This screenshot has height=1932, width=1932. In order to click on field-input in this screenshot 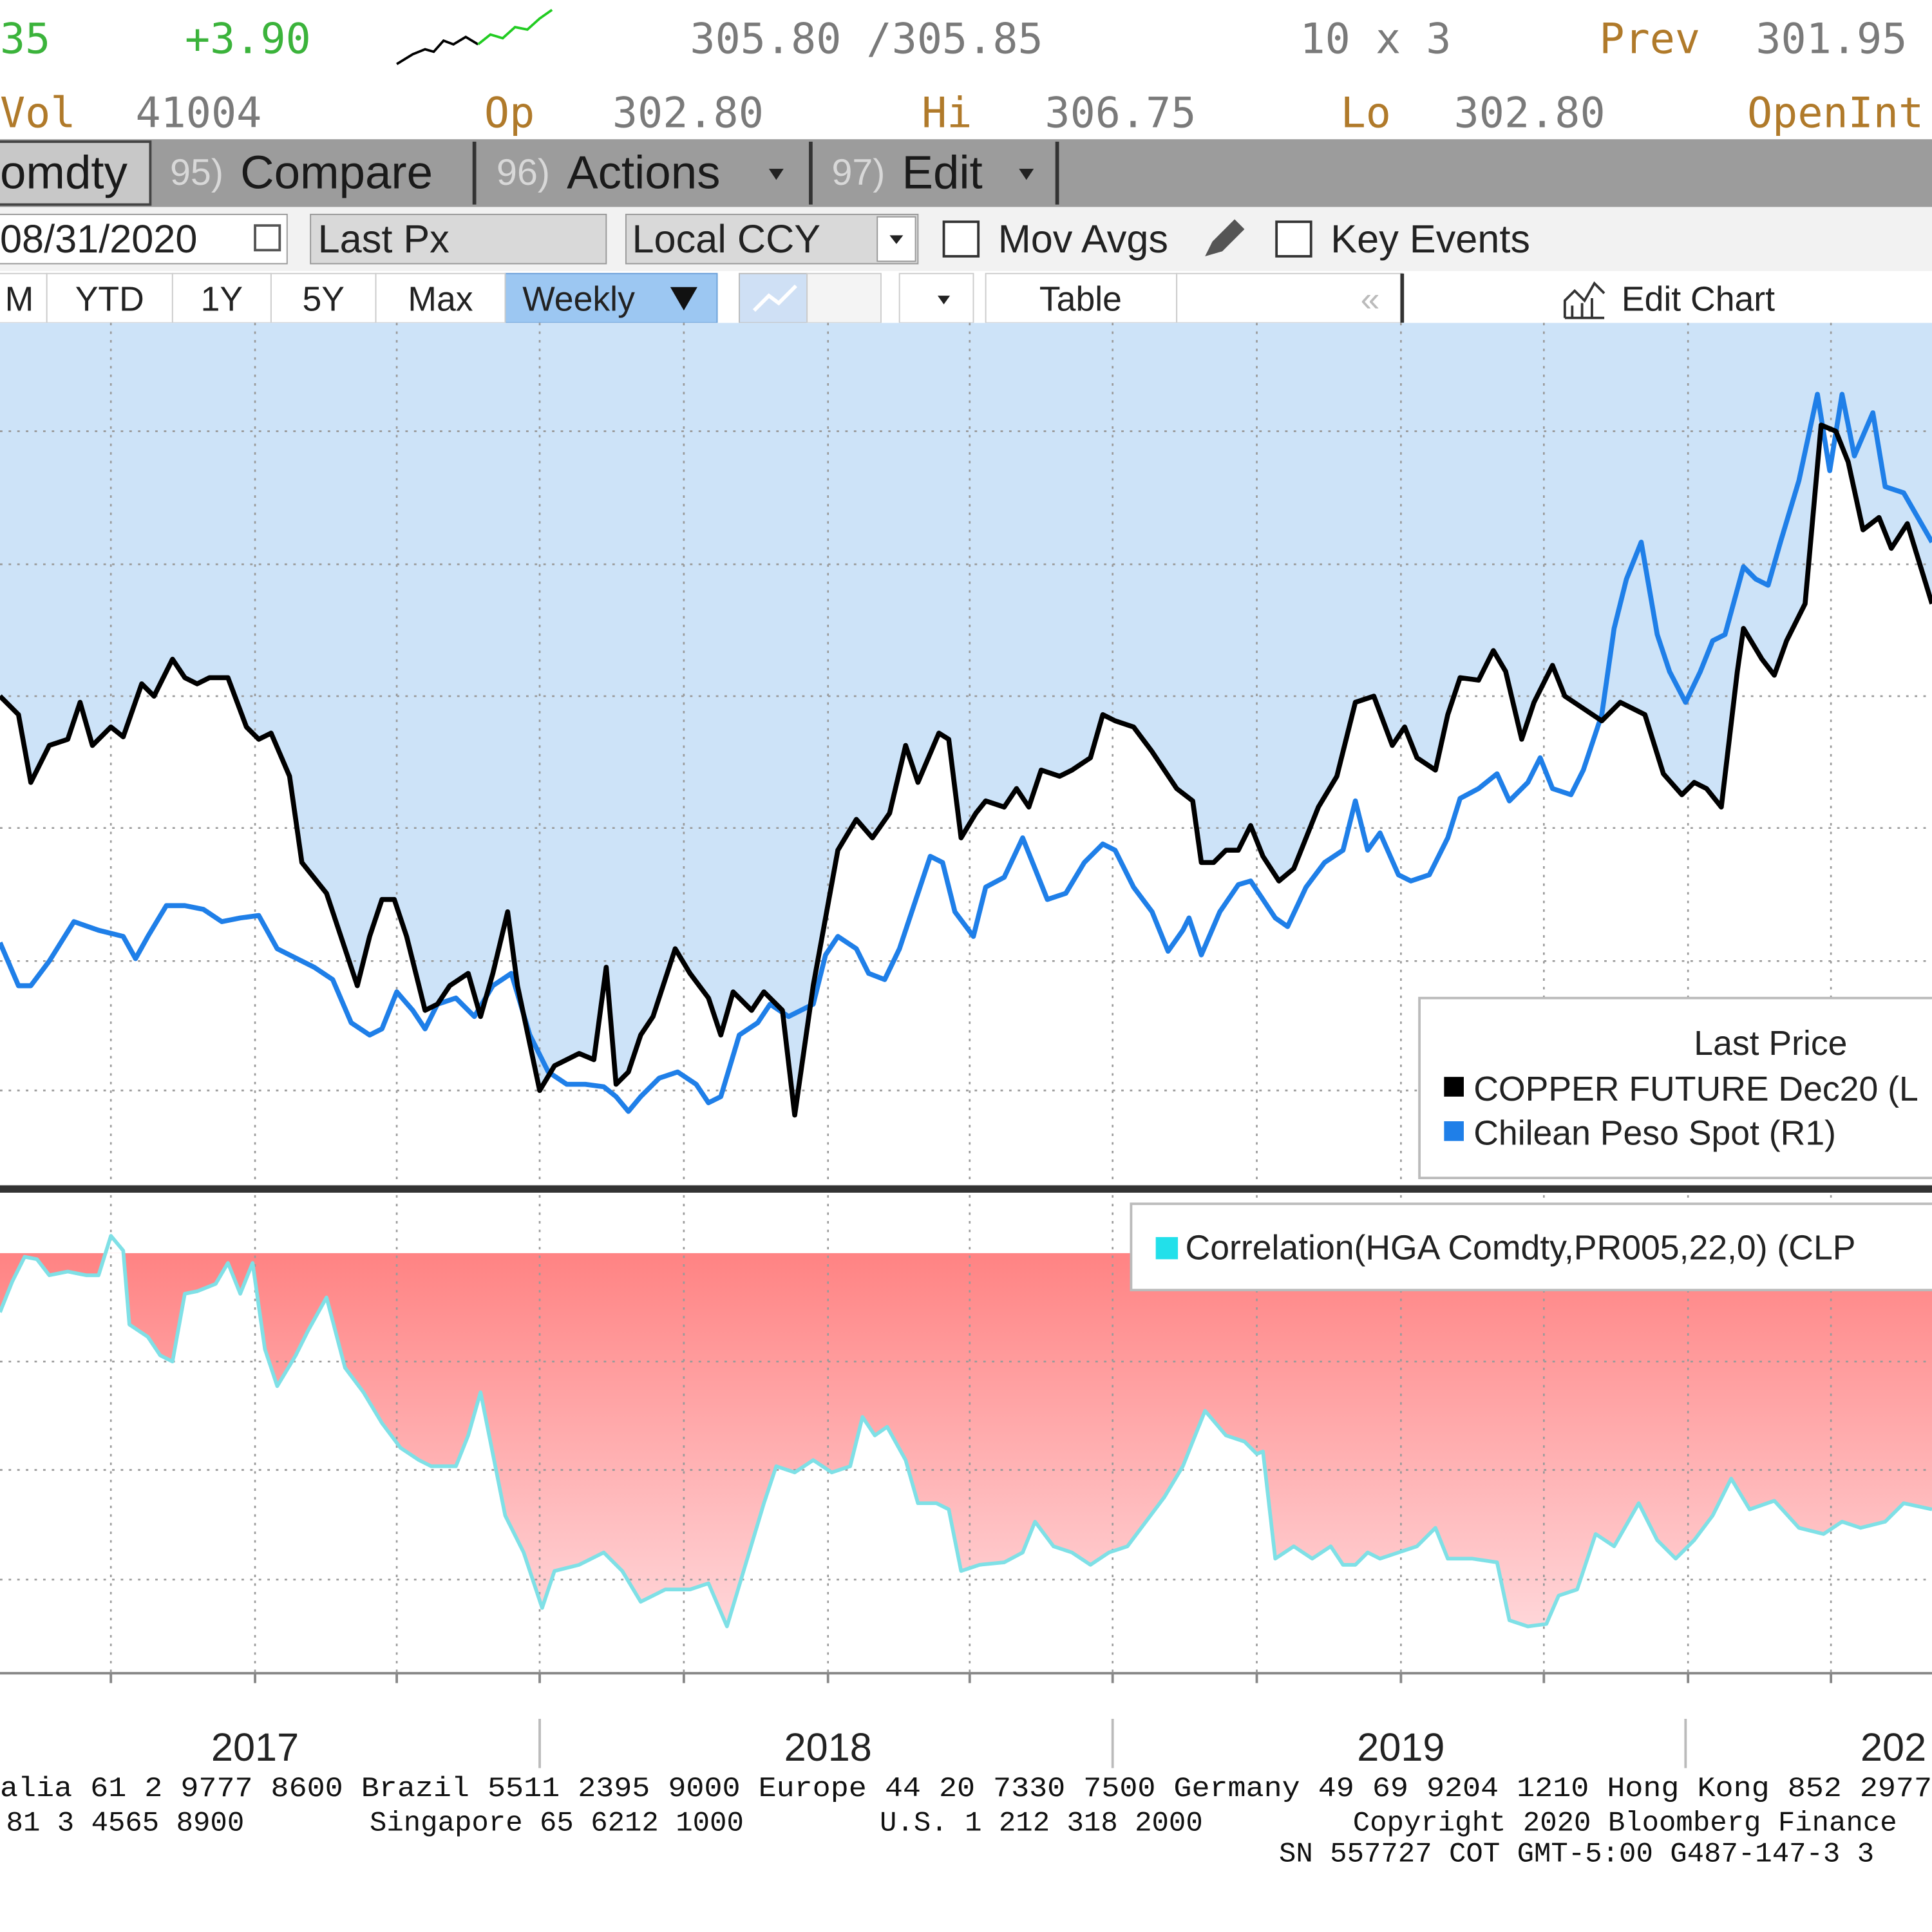, I will do `click(459, 239)`.